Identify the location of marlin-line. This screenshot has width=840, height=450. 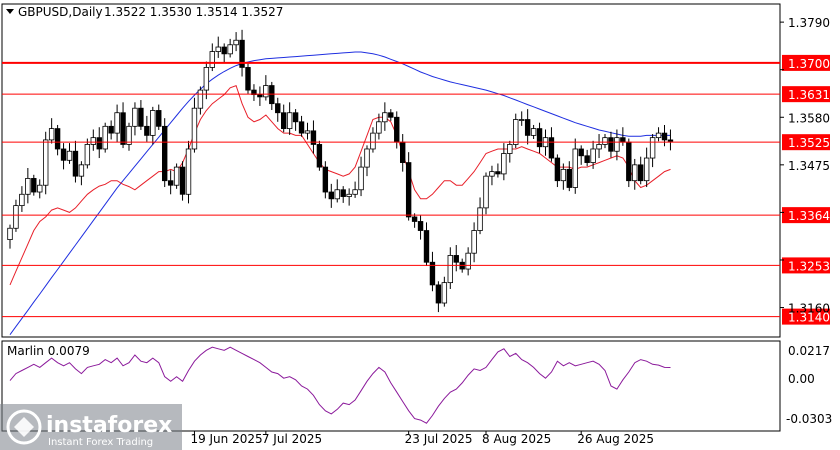
(340, 385).